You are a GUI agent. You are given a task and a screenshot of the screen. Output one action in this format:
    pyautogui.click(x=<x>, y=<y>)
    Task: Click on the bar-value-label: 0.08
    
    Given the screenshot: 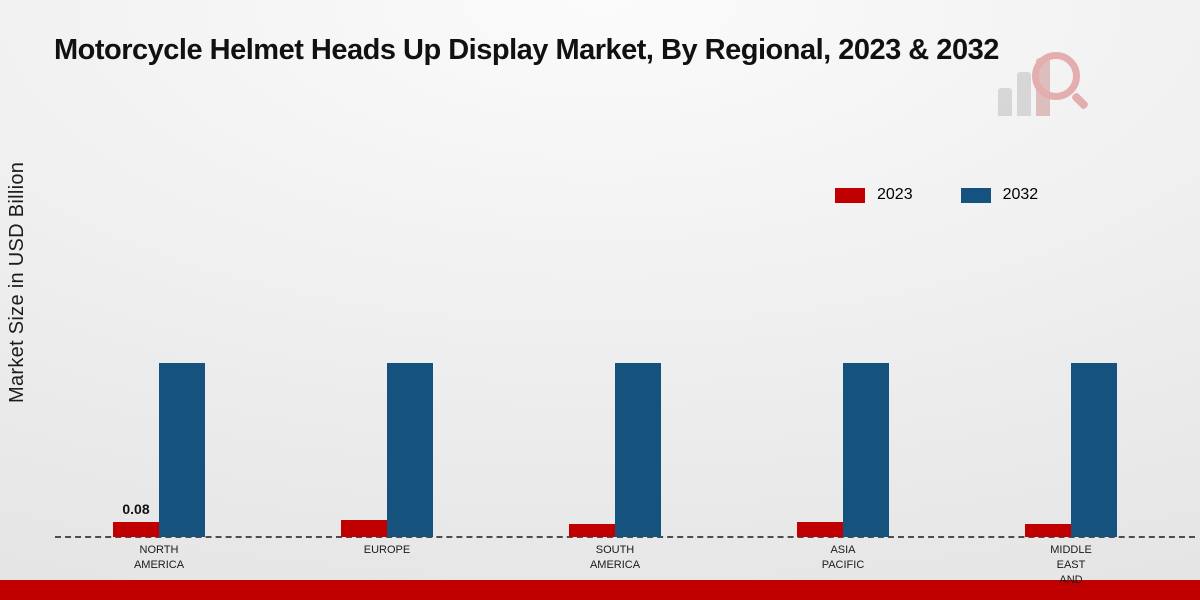 What is the action you would take?
    pyautogui.click(x=136, y=509)
    